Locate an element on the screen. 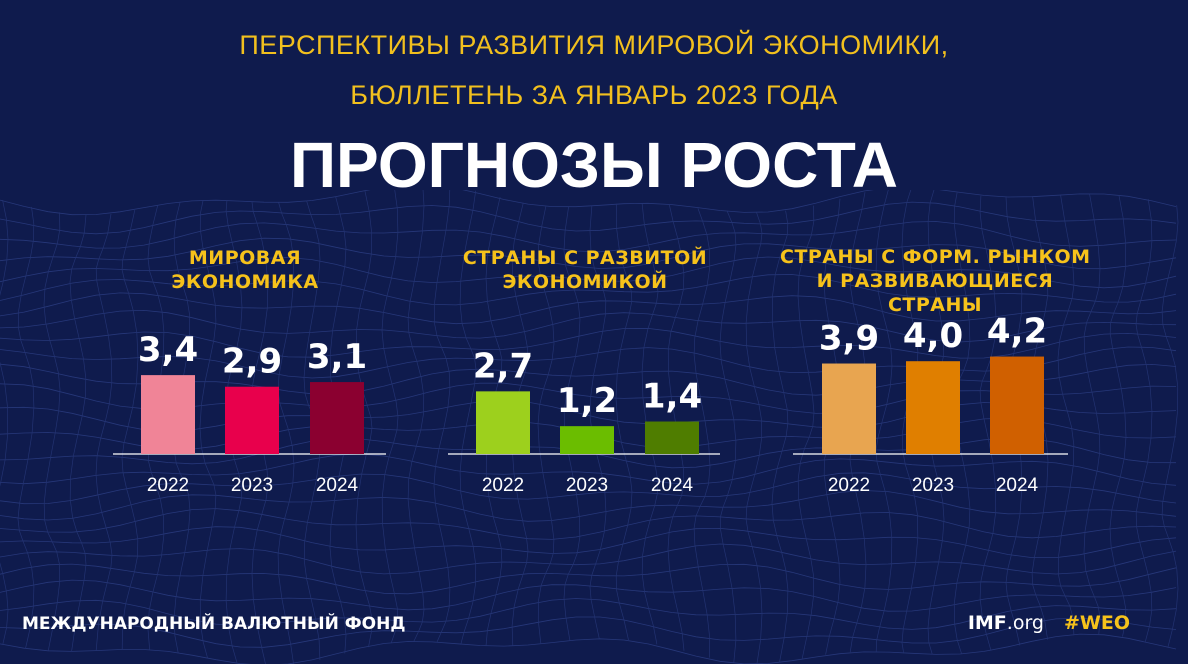 The image size is (1188, 664). bar-value-label: 4,2 is located at coordinates (1017, 332).